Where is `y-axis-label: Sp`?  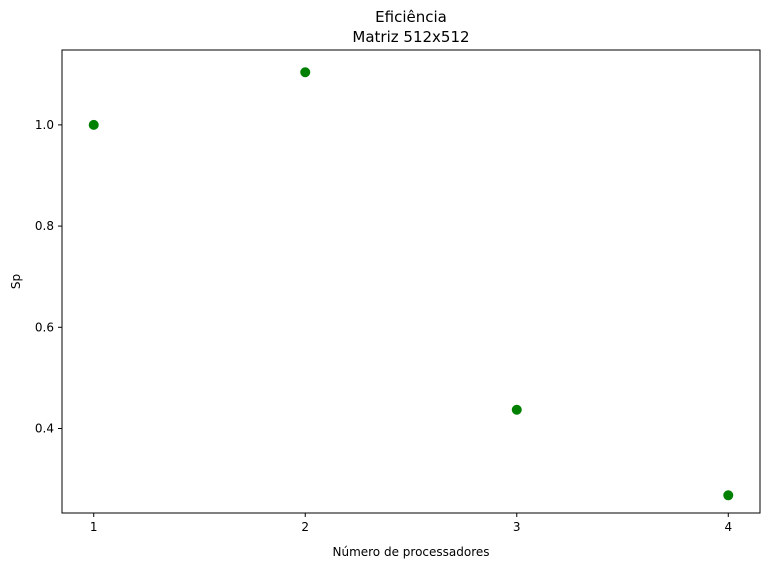 y-axis-label: Sp is located at coordinates (16, 281).